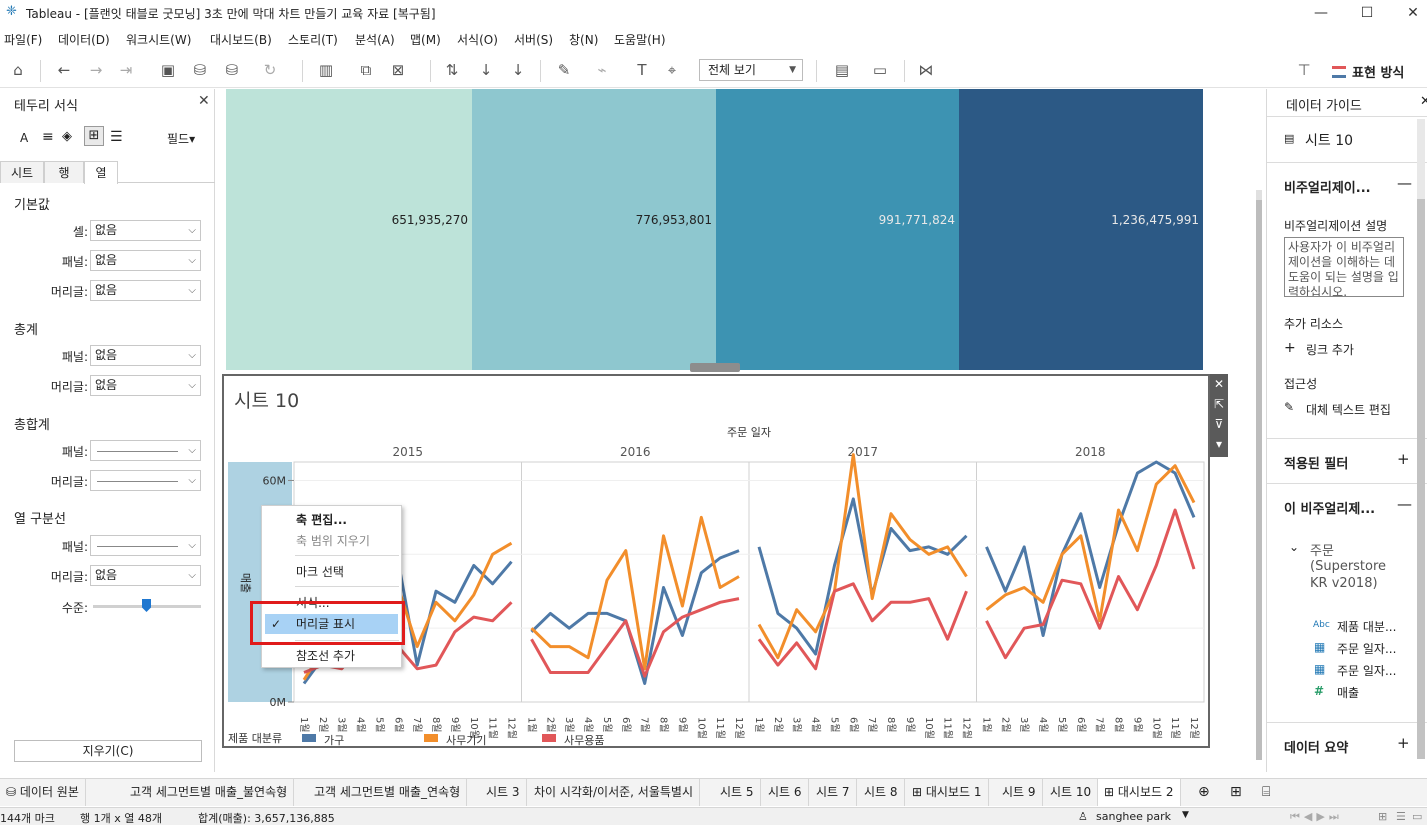  I want to click on maximize-button: ☐, so click(1367, 13).